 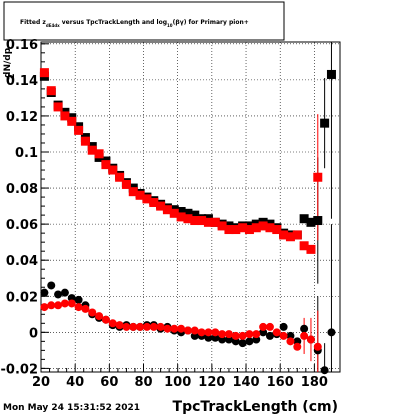 What do you see at coordinates (22, 189) in the screenshot?
I see `y-tick-label: 0.08` at bounding box center [22, 189].